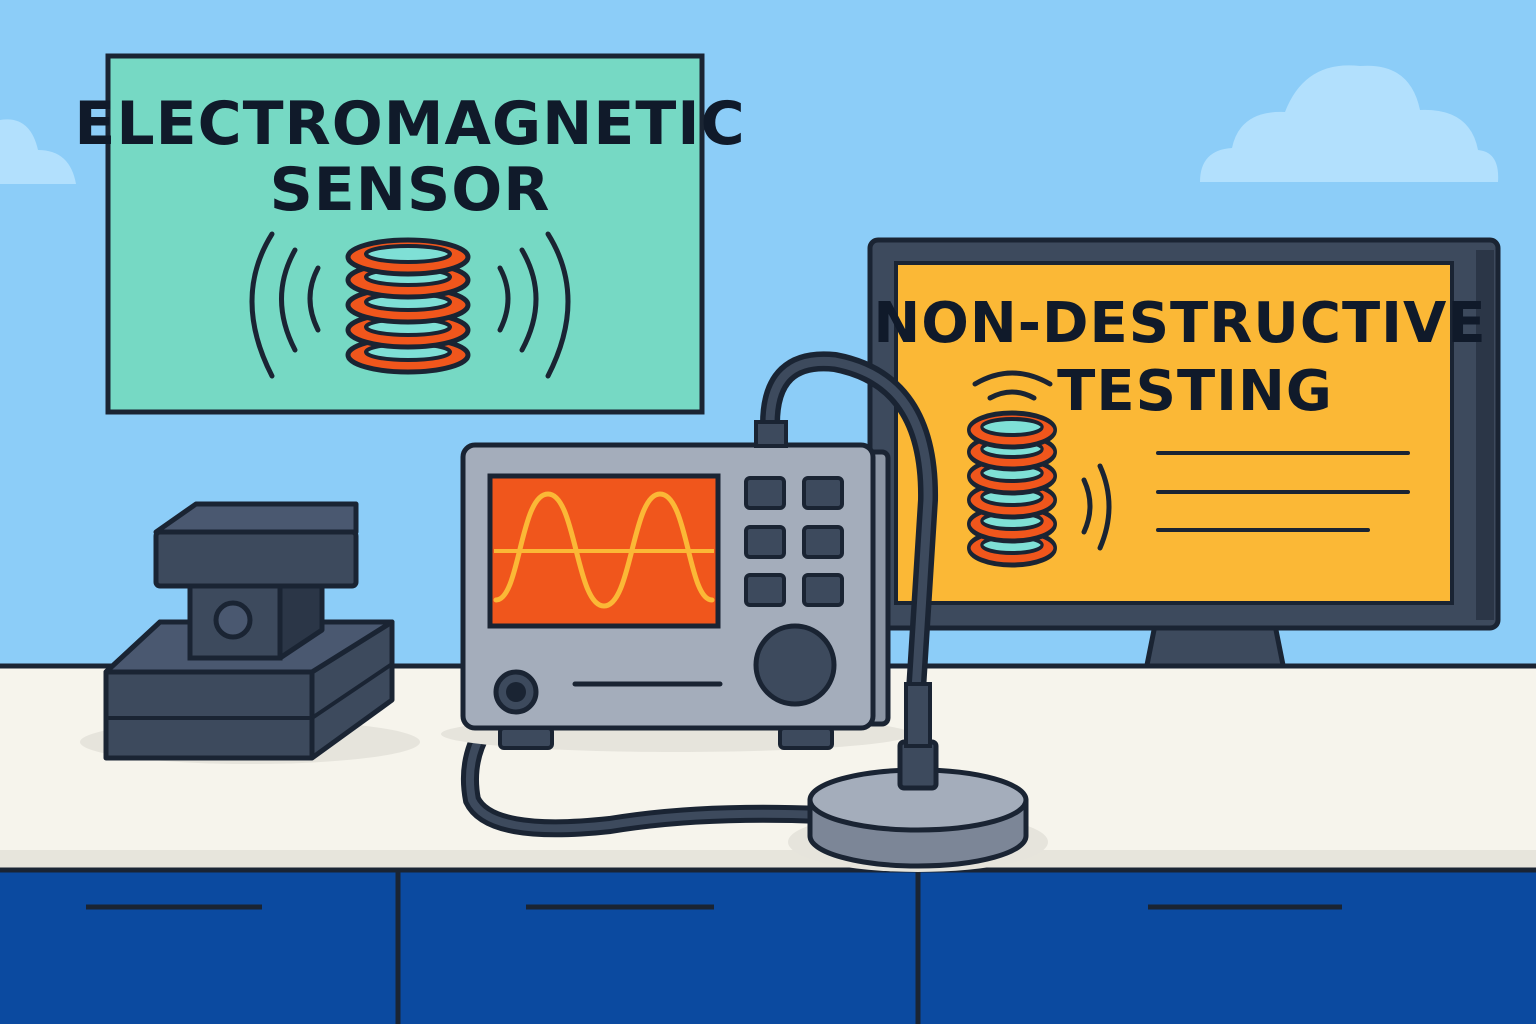  I want to click on sine-wave-icon, so click(604, 550).